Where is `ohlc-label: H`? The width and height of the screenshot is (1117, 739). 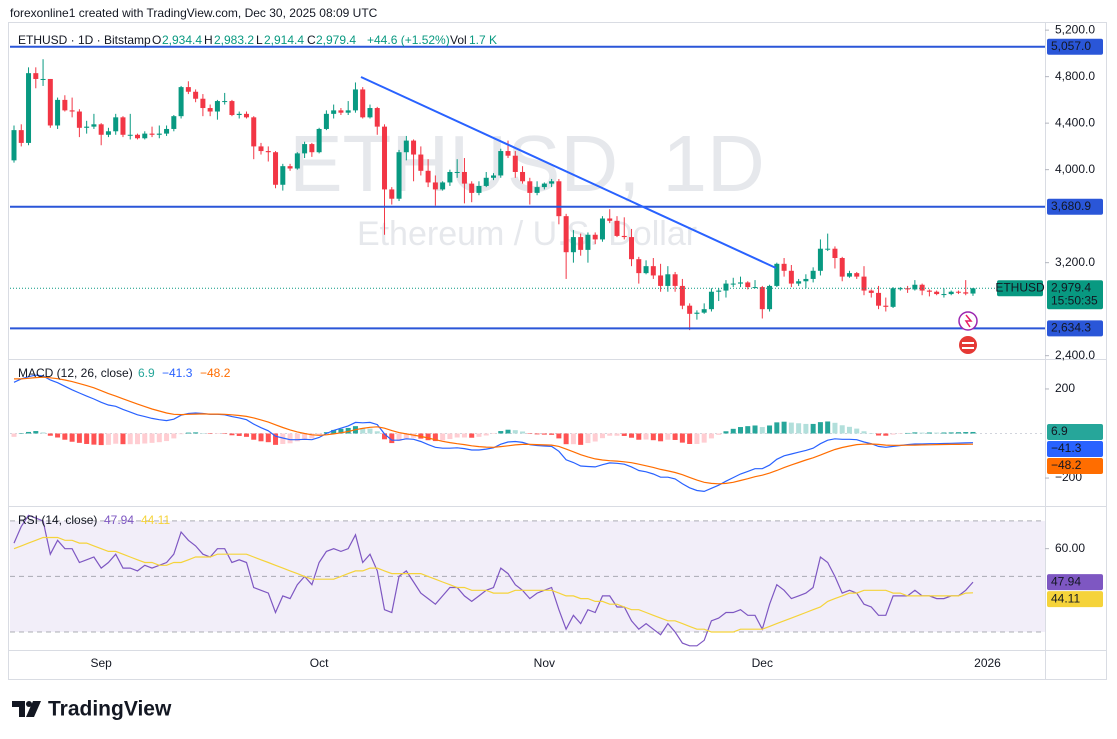 ohlc-label: H is located at coordinates (208, 40).